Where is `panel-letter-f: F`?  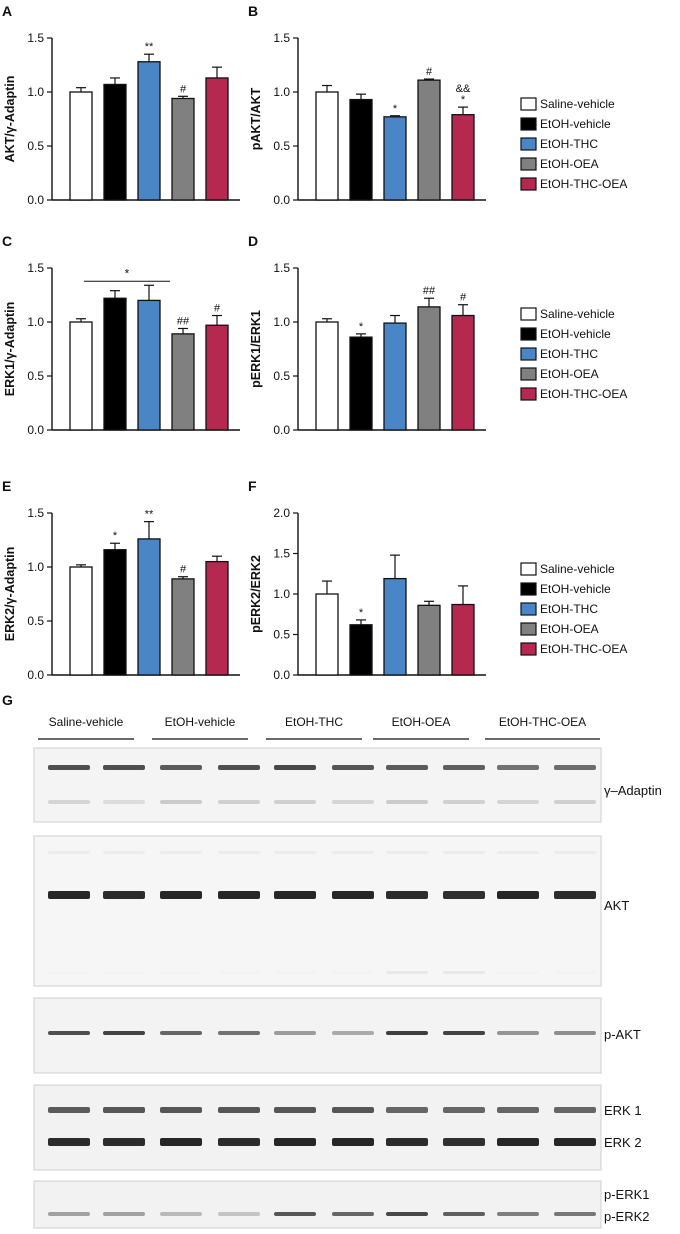
panel-letter-f: F is located at coordinates (252, 486).